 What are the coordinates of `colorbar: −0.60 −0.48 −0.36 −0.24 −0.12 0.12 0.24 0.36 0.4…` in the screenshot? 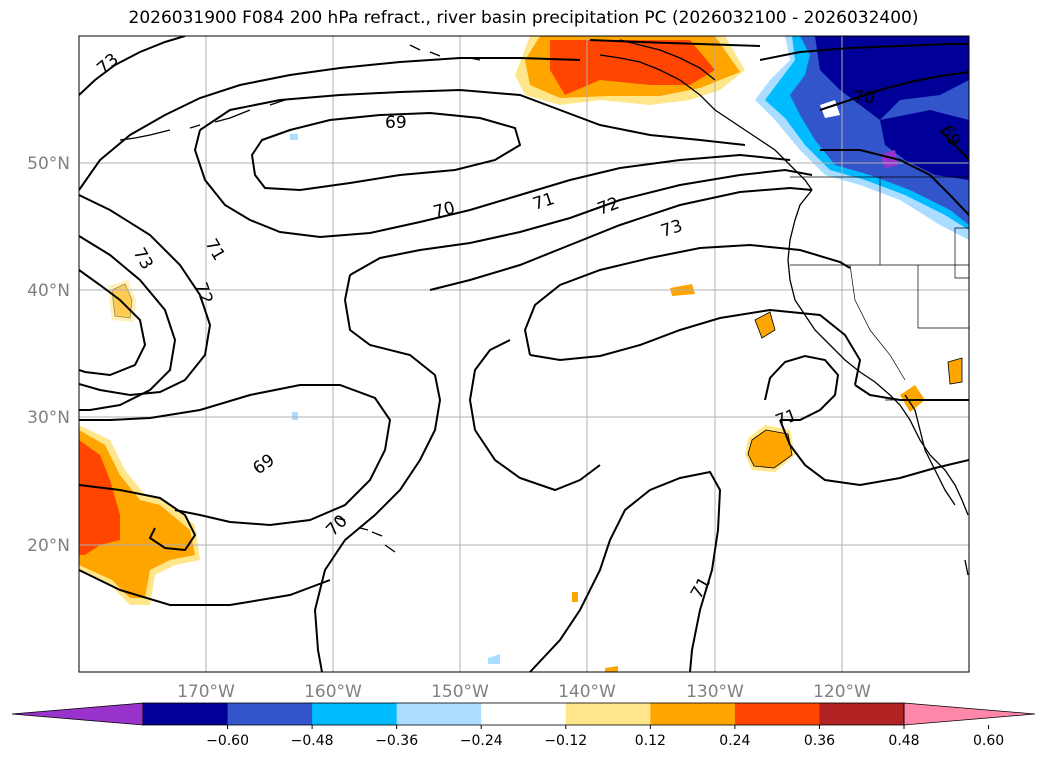 It's located at (523, 725).